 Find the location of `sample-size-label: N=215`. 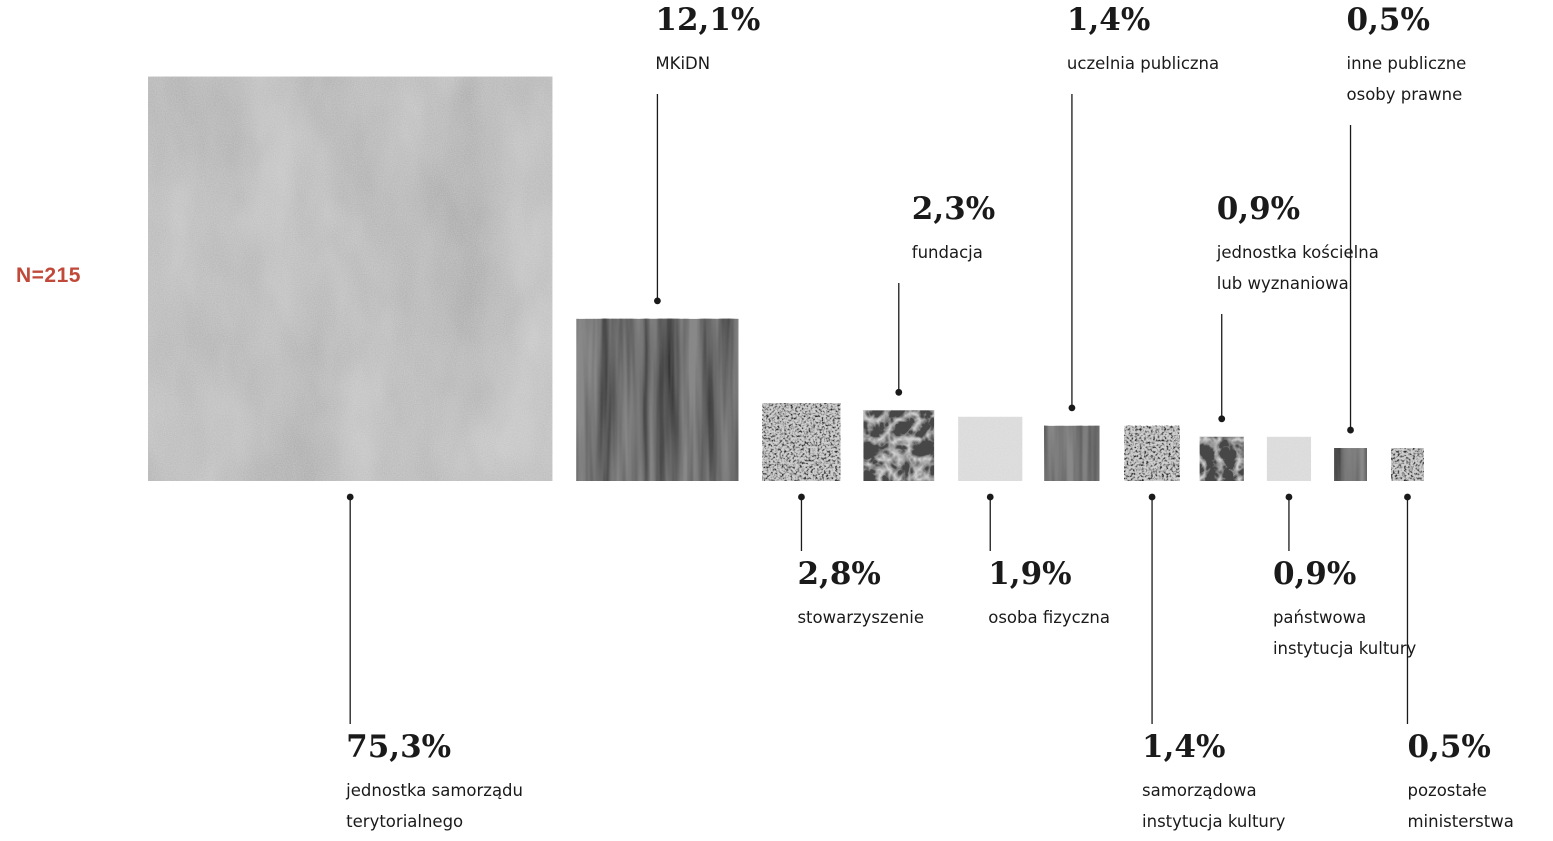

sample-size-label: N=215 is located at coordinates (48, 275).